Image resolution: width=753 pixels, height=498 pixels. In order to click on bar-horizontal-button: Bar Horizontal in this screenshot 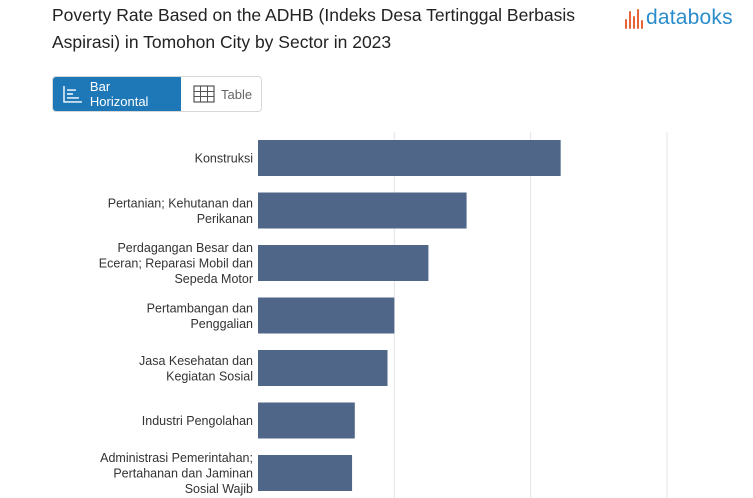, I will do `click(117, 94)`.